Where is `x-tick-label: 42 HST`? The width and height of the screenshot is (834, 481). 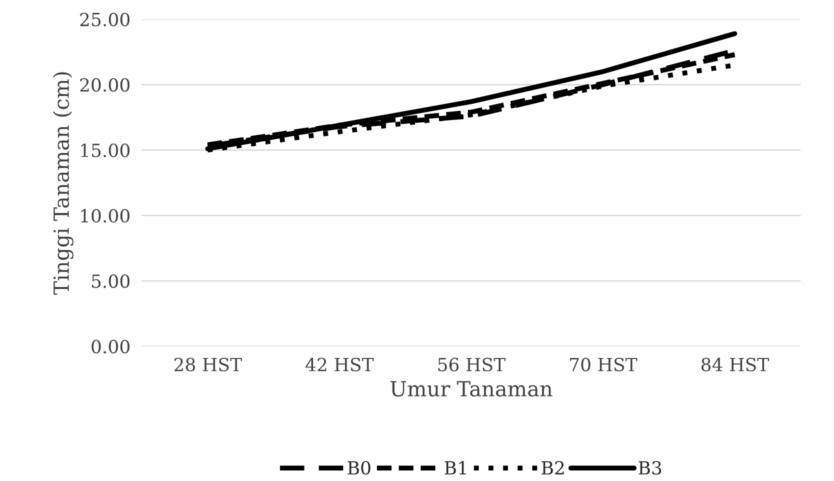
x-tick-label: 42 HST is located at coordinates (340, 365).